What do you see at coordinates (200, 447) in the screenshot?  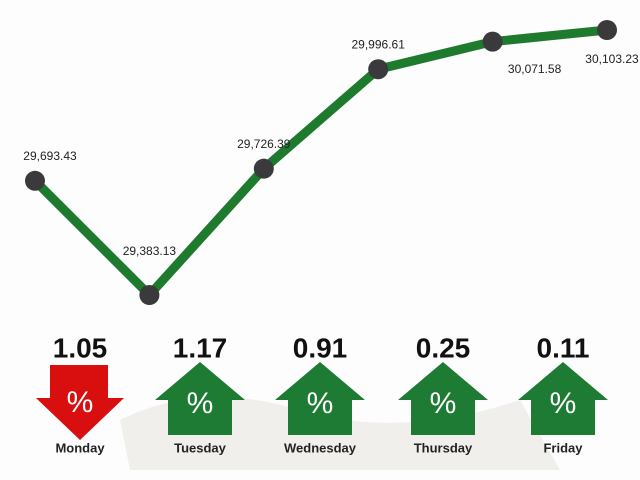 I see `day-label: Tuesday` at bounding box center [200, 447].